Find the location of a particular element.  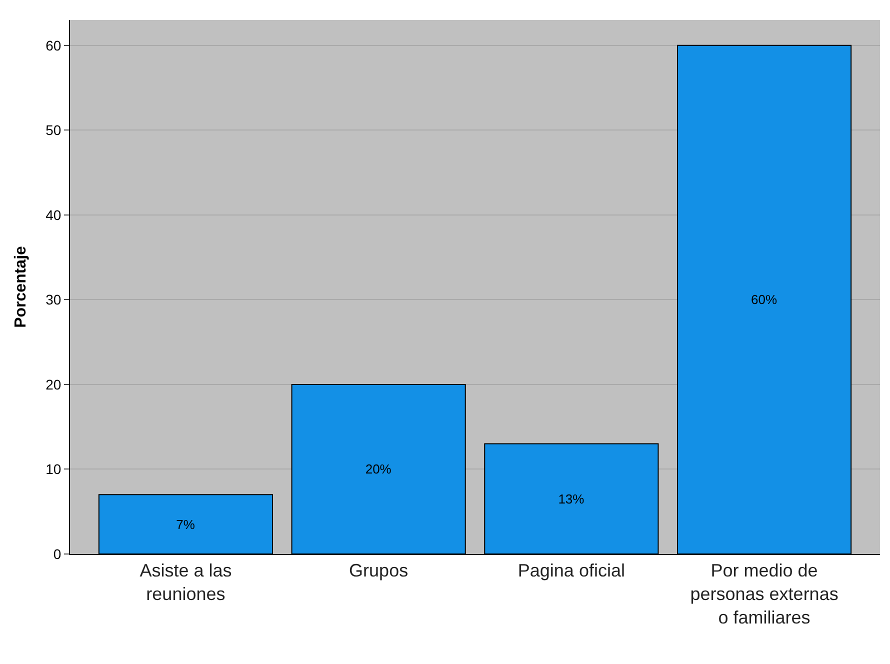

data-label: 13% is located at coordinates (571, 498).